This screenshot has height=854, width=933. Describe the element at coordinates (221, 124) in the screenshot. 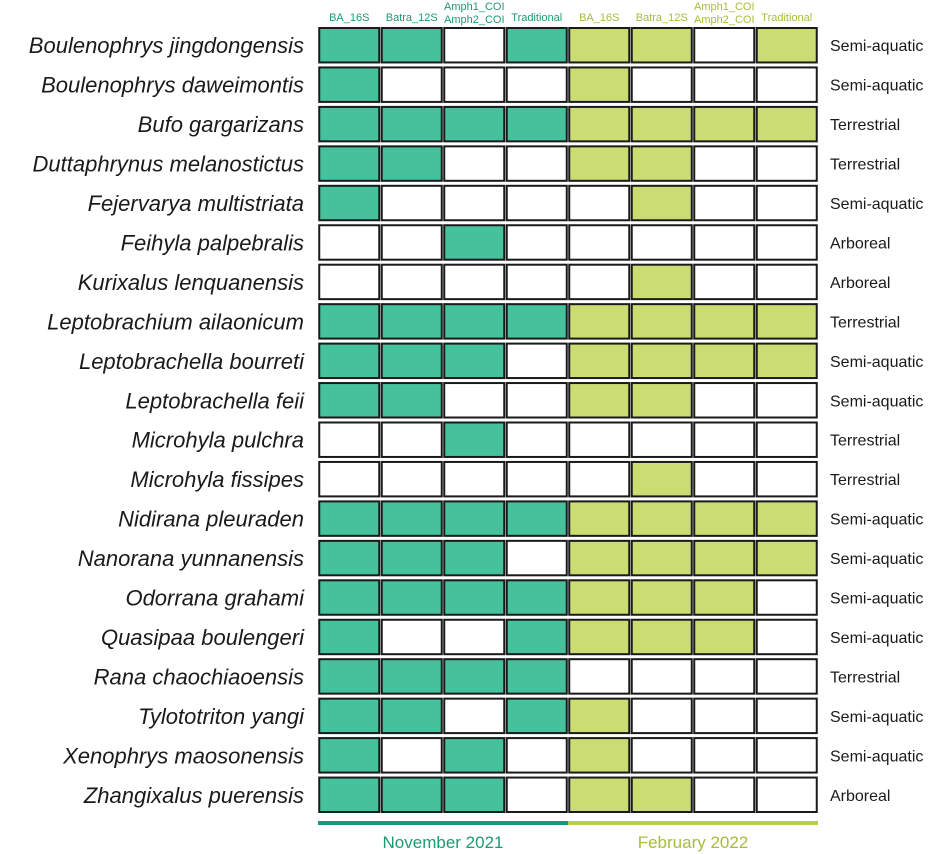

I see `species-label: Bufo gargarizans` at that location.